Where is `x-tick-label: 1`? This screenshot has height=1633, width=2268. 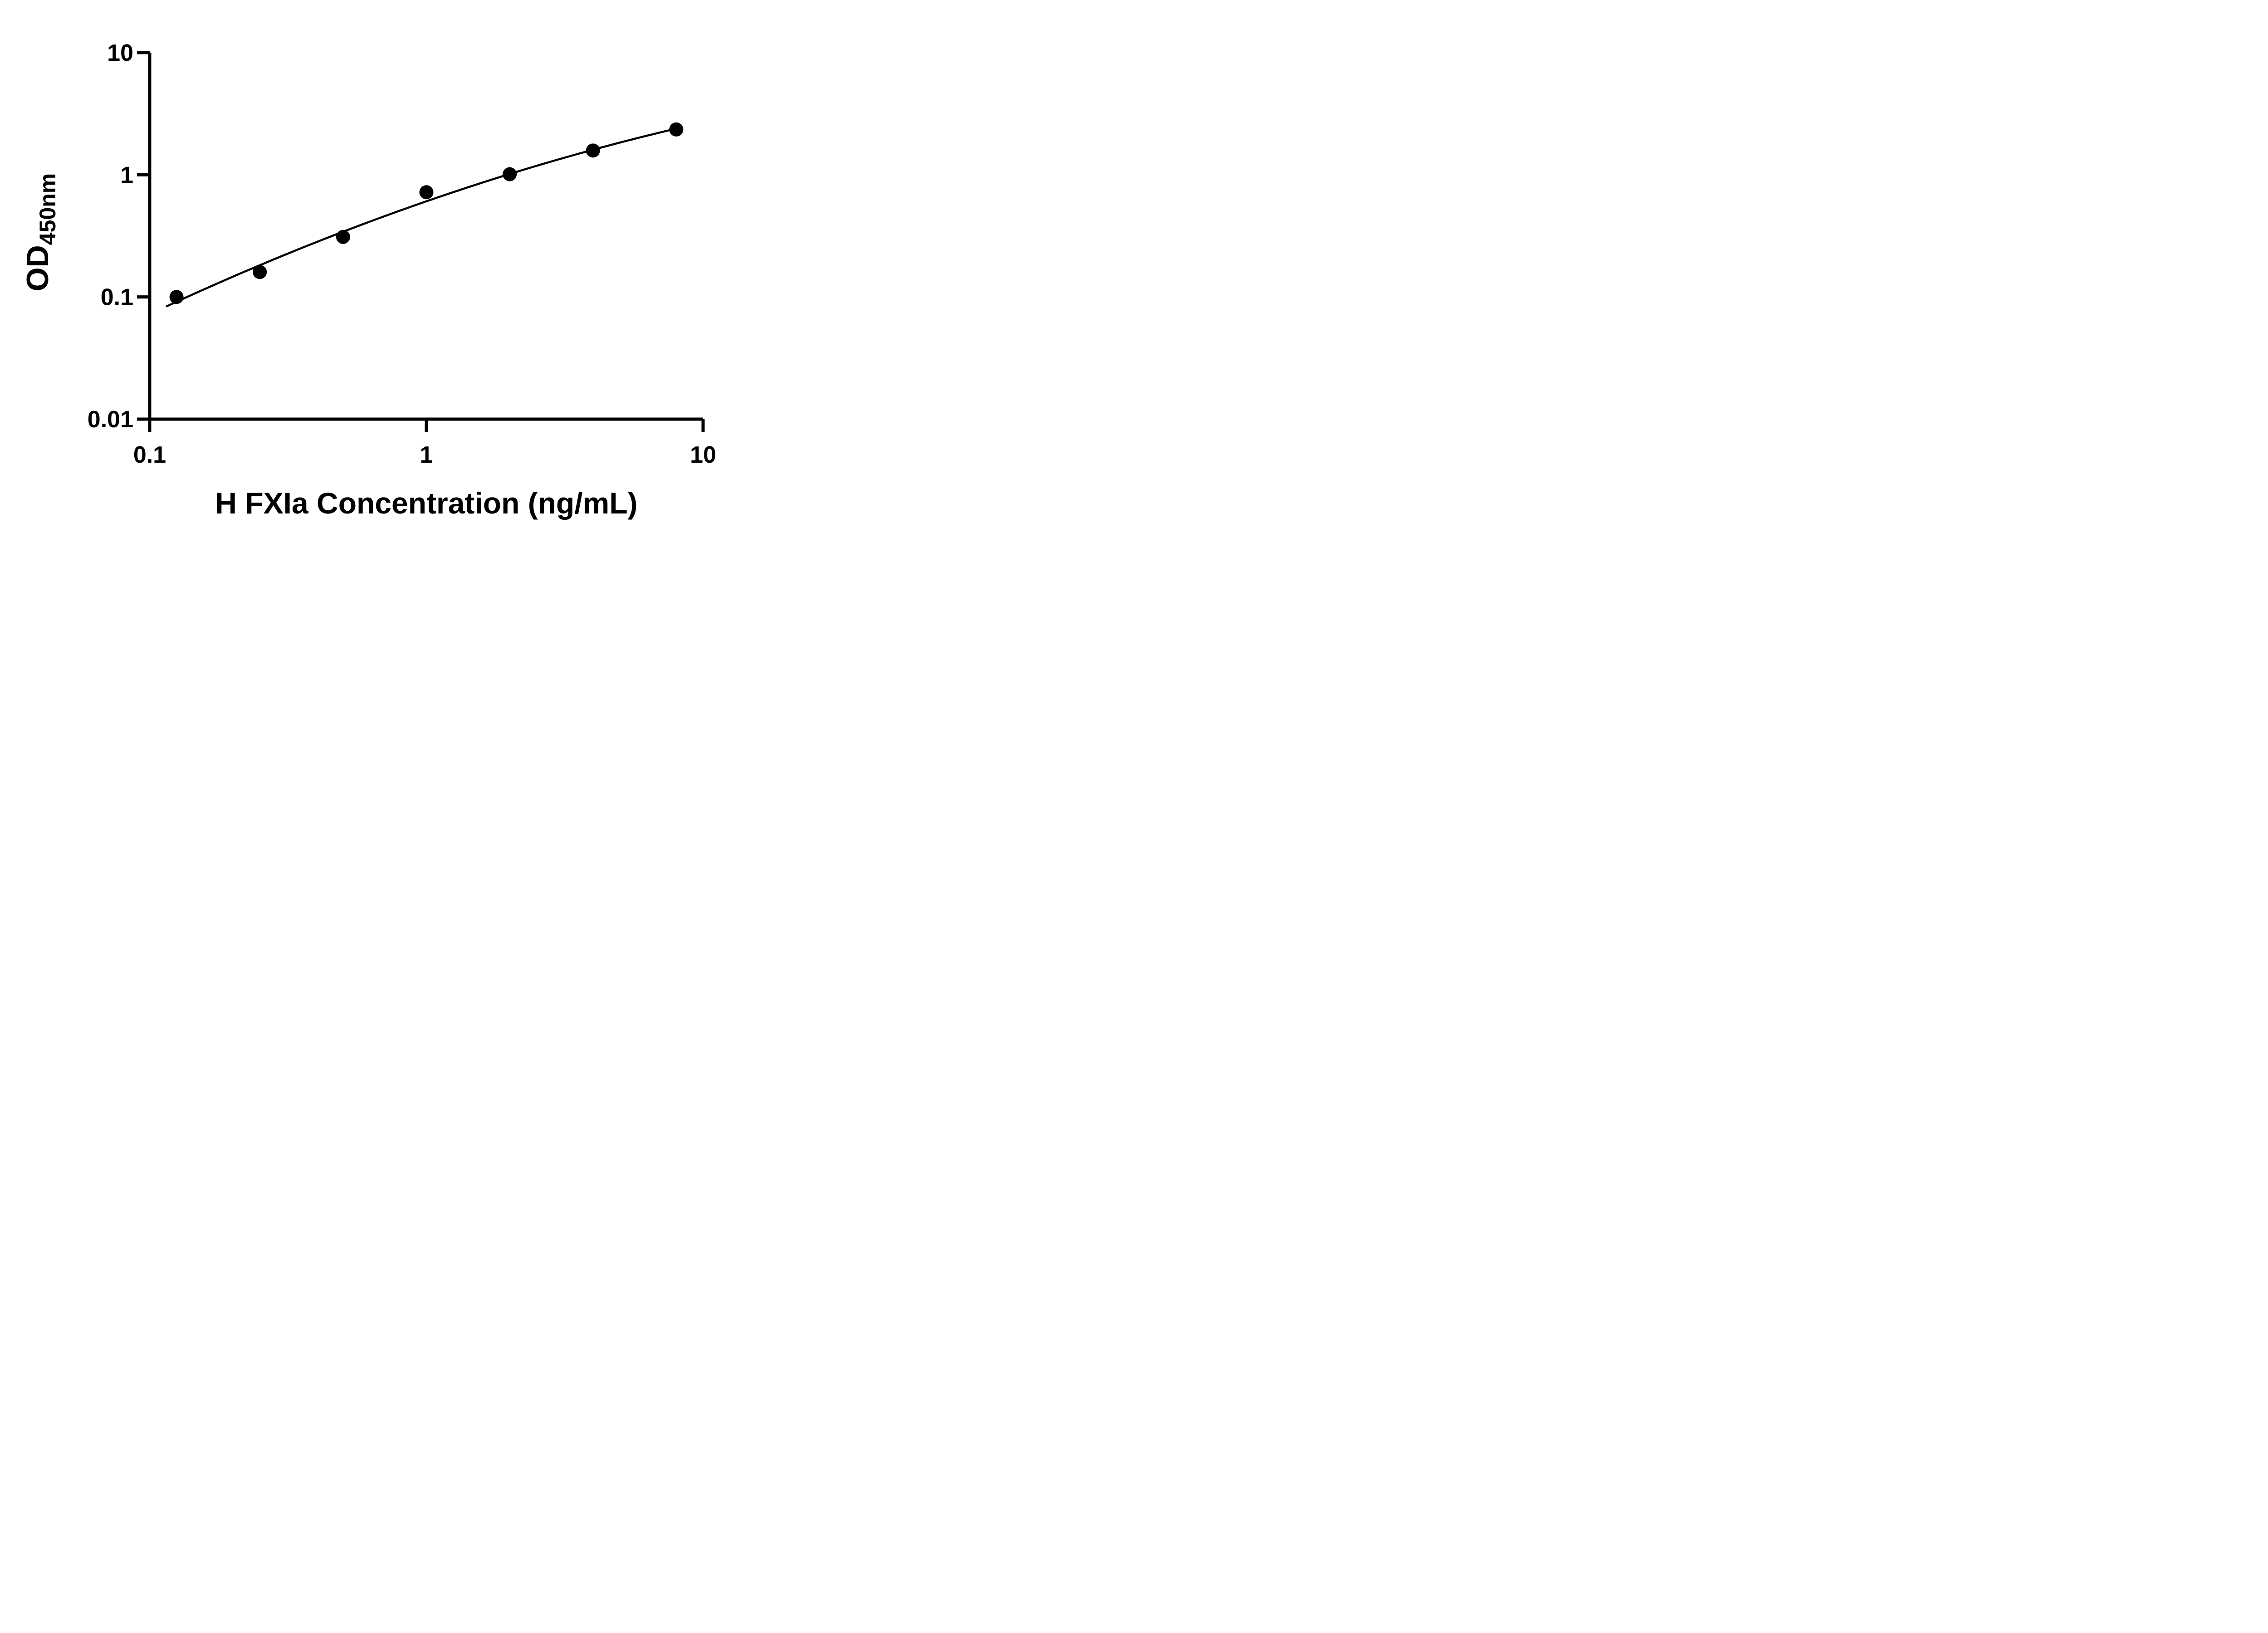 x-tick-label: 1 is located at coordinates (427, 455).